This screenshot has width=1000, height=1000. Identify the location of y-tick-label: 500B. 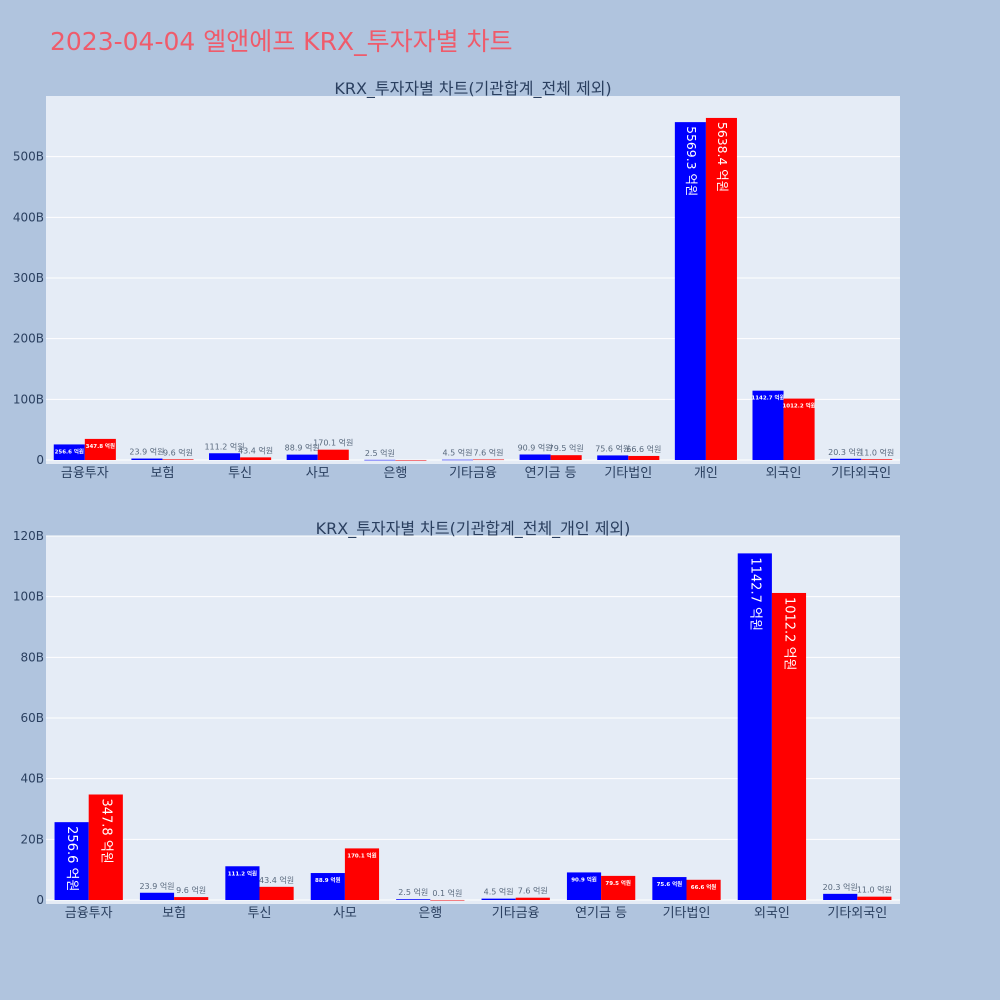
(28, 157).